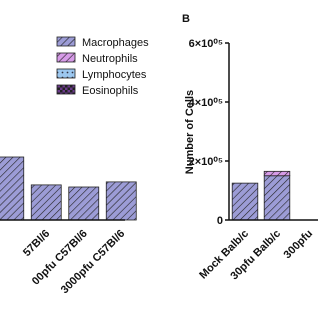 This screenshot has height=318, width=320. Describe the element at coordinates (36, 243) in the screenshot. I see `x-tick-label: 57Bl/6` at that location.